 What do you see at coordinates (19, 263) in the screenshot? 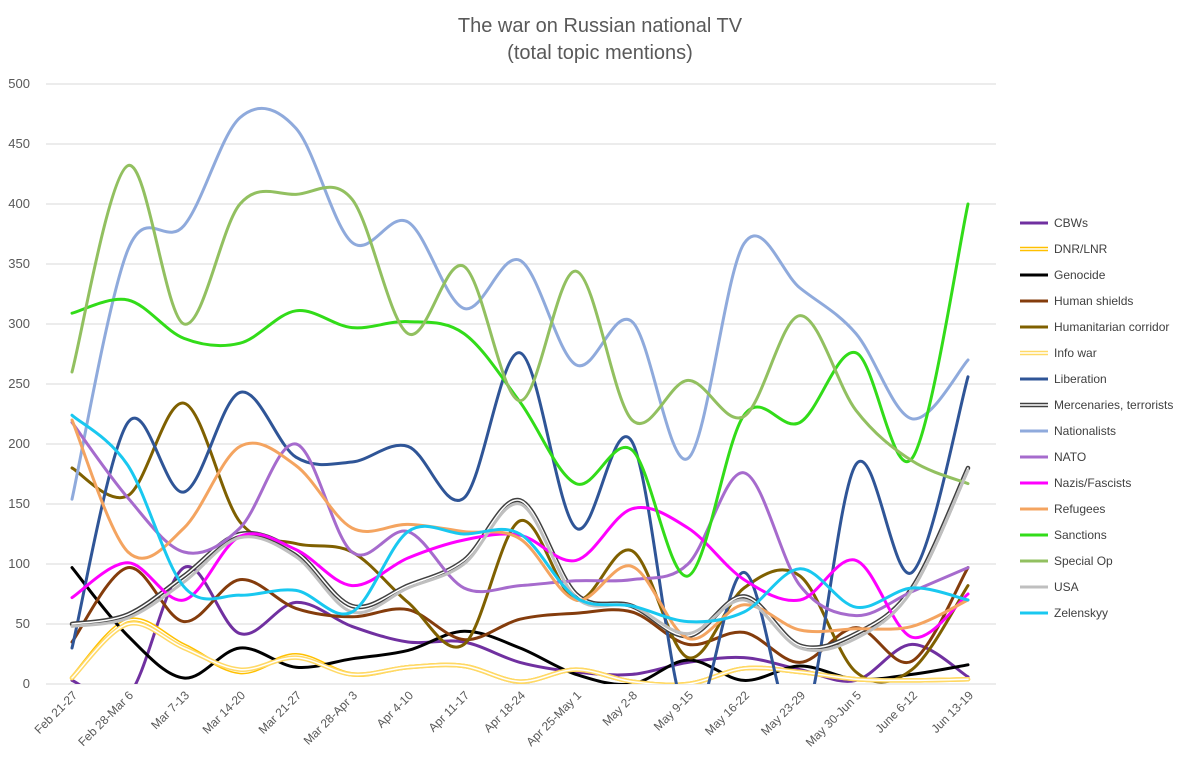
I see `y-tick-label: 350` at bounding box center [19, 263].